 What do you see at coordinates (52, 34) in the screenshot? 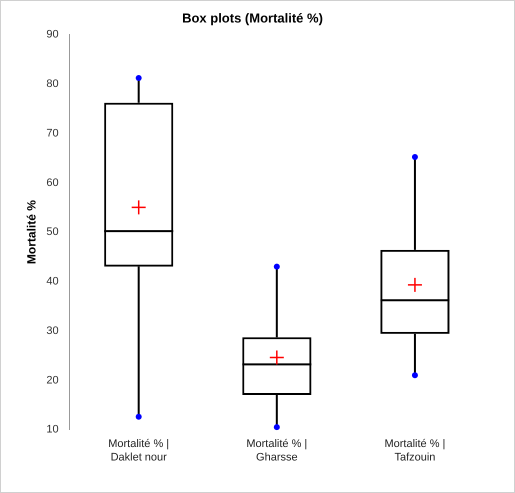
I see `y-tick-label: 90` at bounding box center [52, 34].